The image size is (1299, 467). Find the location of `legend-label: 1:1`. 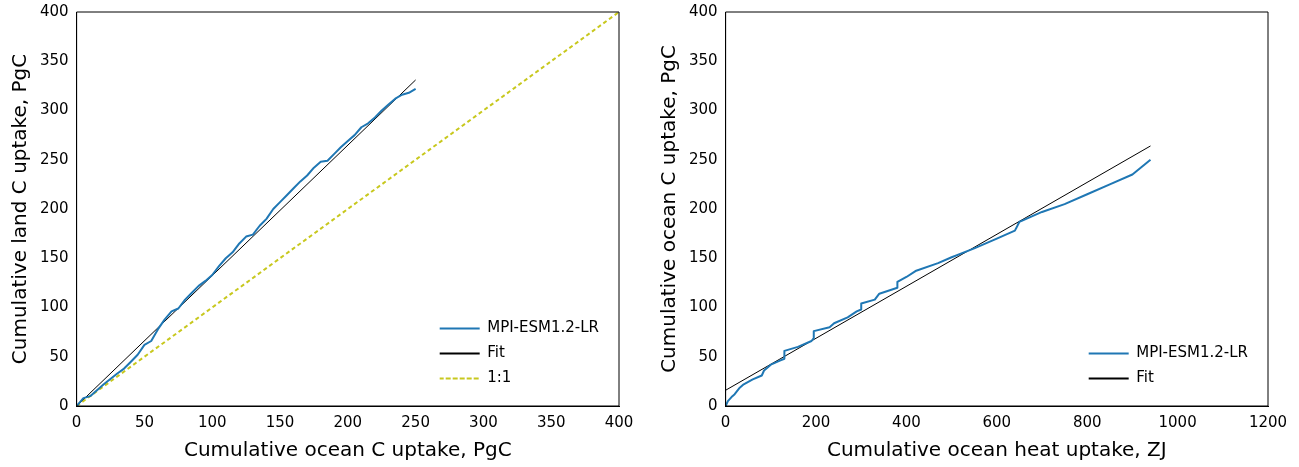

legend-label: 1:1 is located at coordinates (499, 377).